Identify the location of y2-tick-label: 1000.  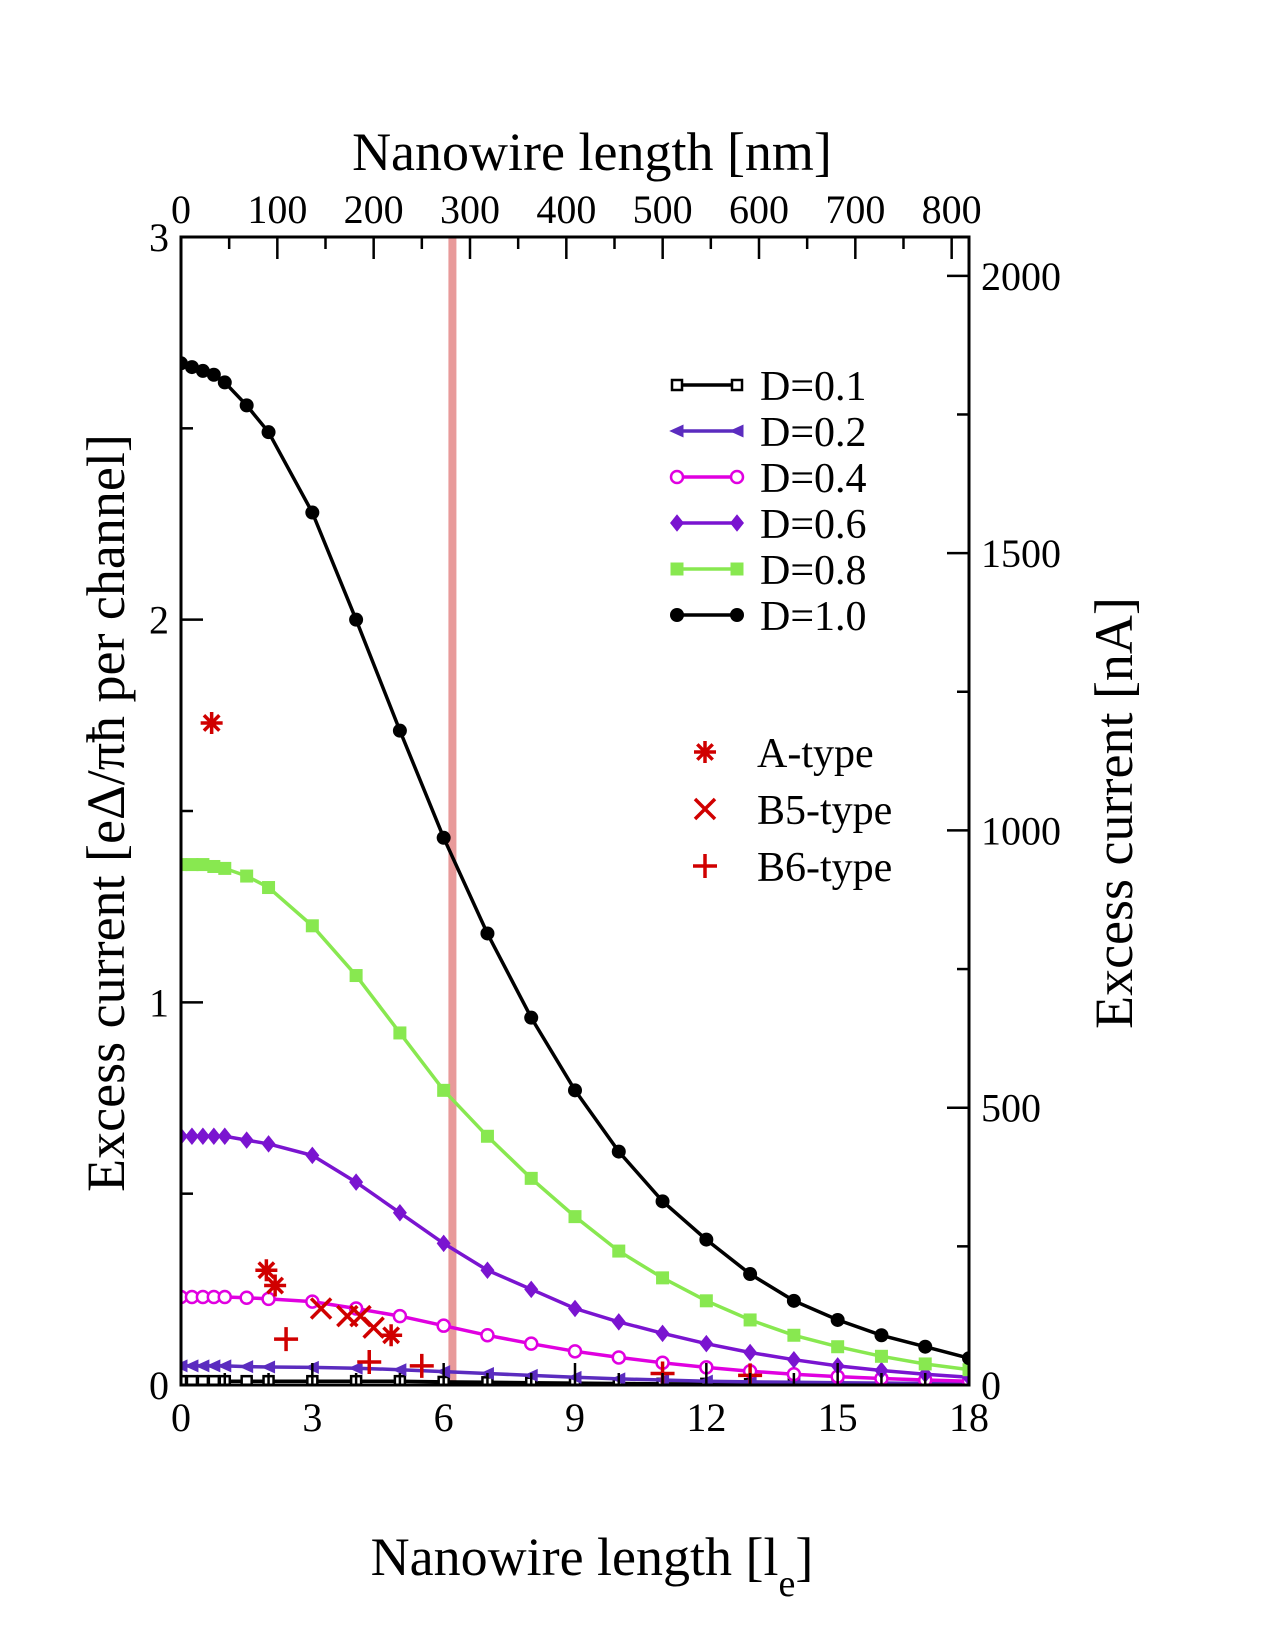
(1021, 830).